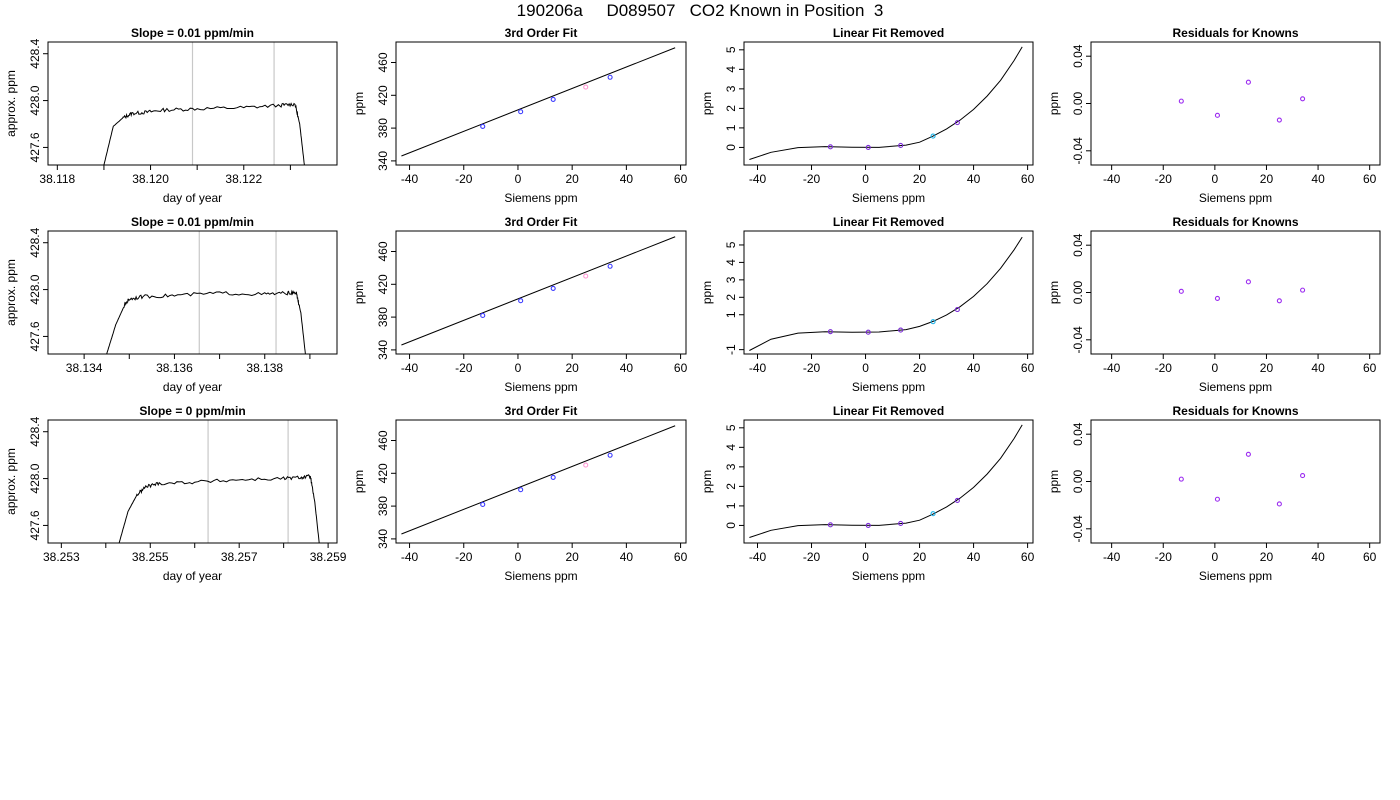  What do you see at coordinates (192, 33) in the screenshot?
I see `panel-title: Slope = 0.01 ppm/min` at bounding box center [192, 33].